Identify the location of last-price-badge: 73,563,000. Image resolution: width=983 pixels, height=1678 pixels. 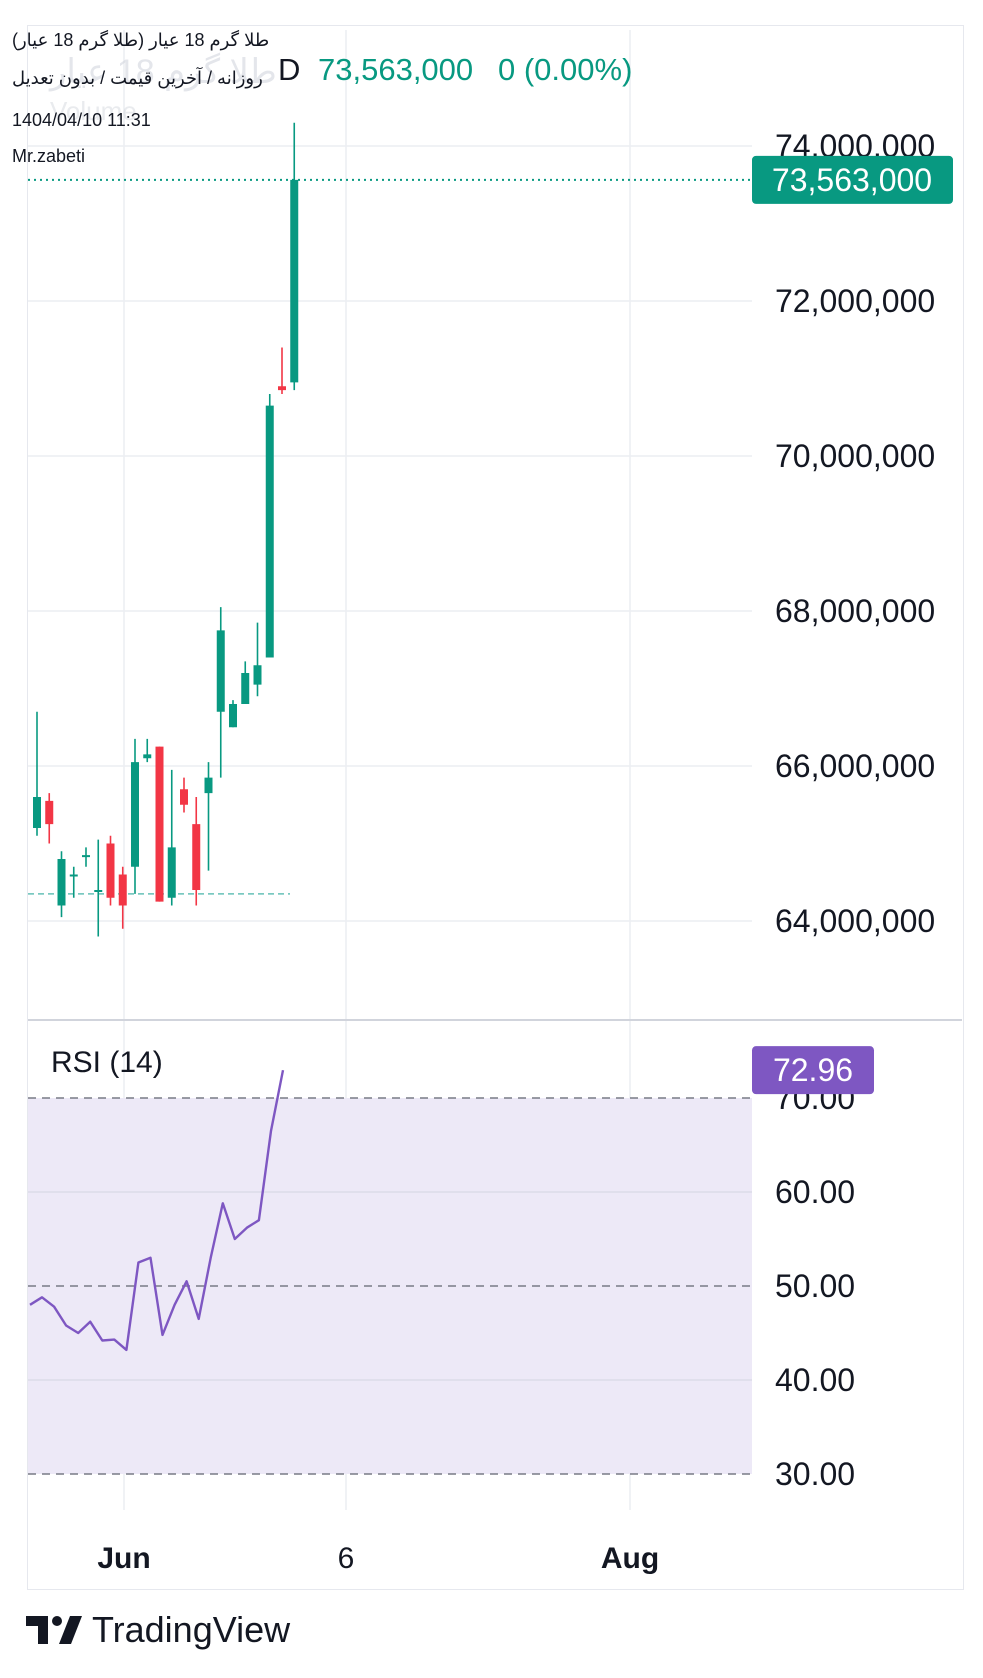
(852, 179).